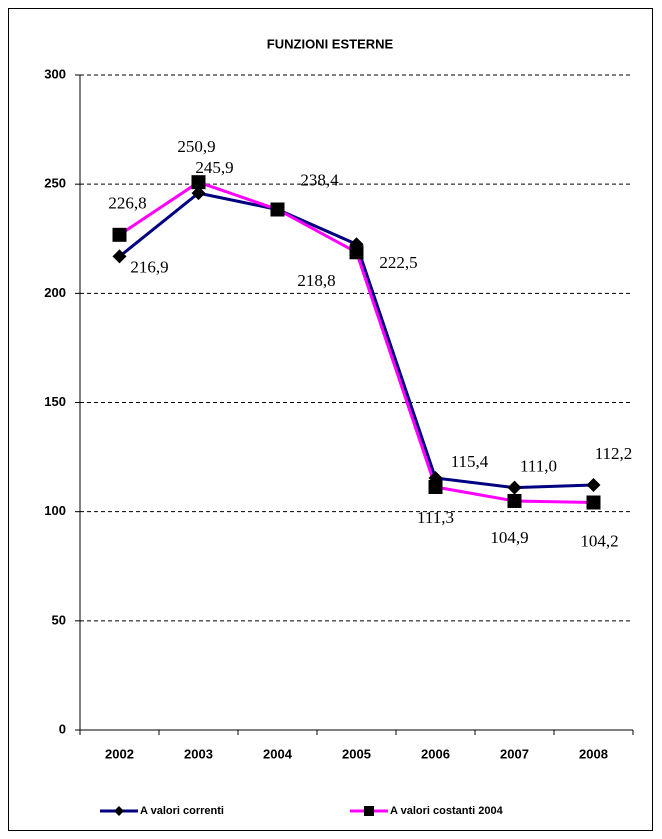 The height and width of the screenshot is (839, 662). Describe the element at coordinates (59, 619) in the screenshot. I see `y-tick-label: 50` at that location.